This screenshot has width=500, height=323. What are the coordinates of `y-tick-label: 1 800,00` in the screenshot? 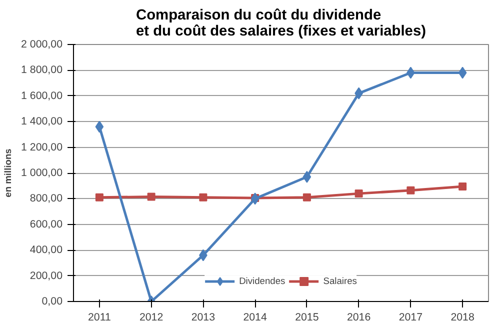 It's located at (42, 70).